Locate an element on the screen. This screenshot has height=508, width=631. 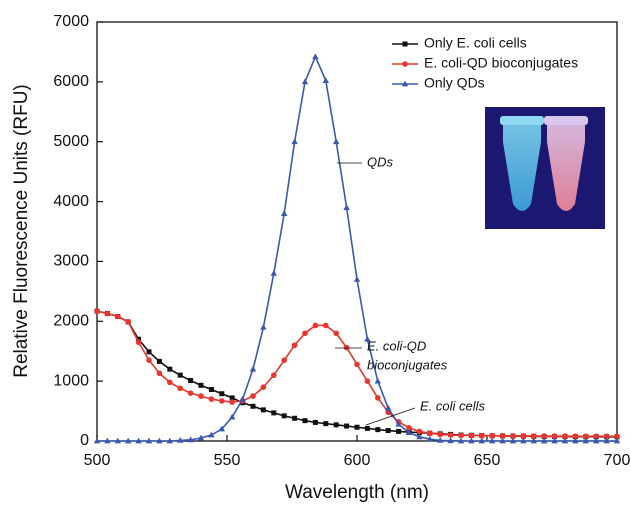
legend-label: Only E. coli cells is located at coordinates (475, 43).